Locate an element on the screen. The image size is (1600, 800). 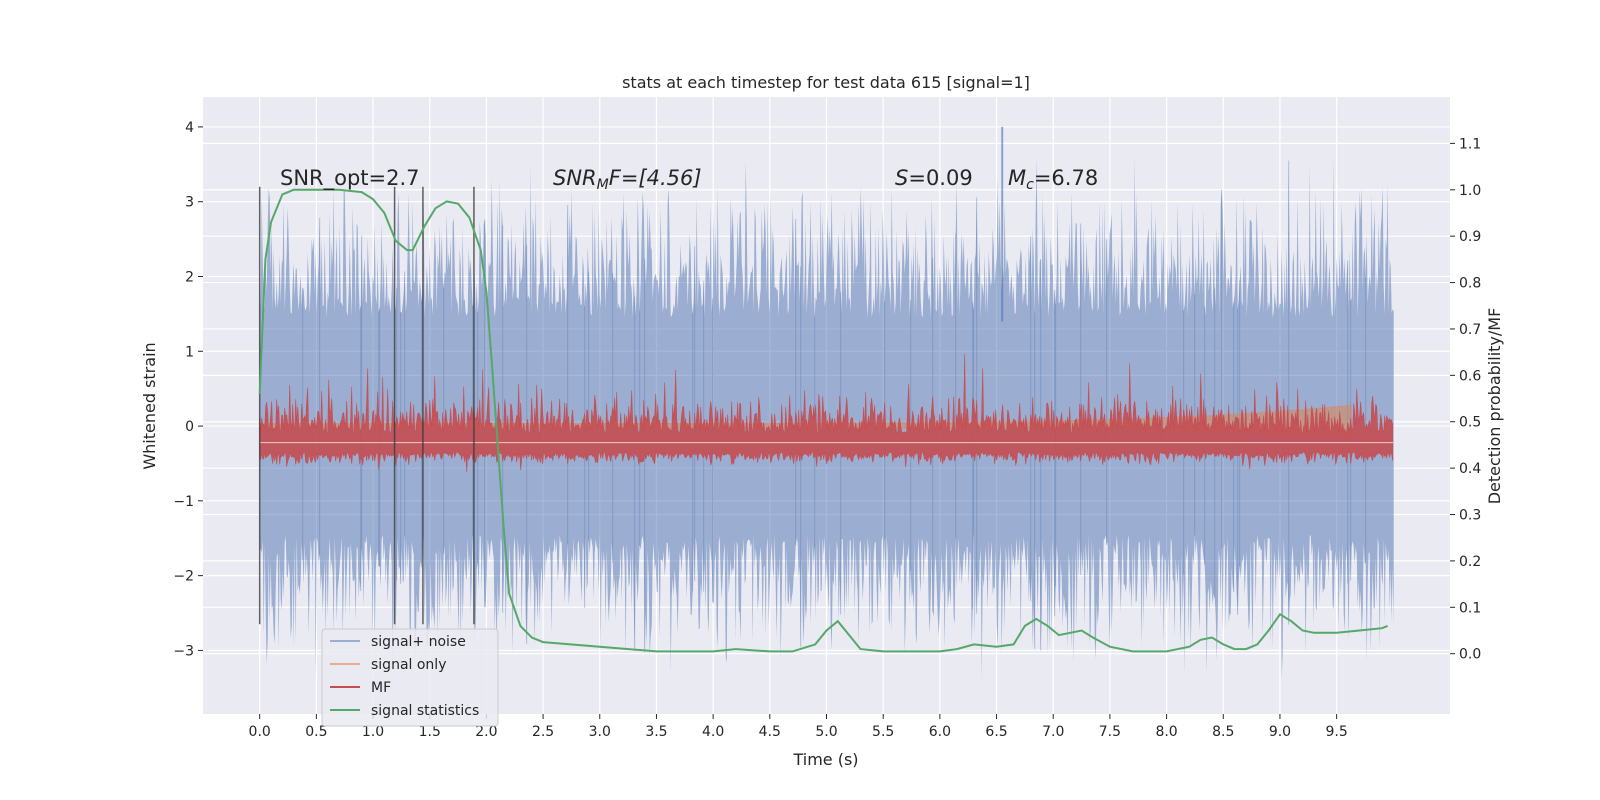
y-right-tick-label: 1.1 is located at coordinates (1470, 144).